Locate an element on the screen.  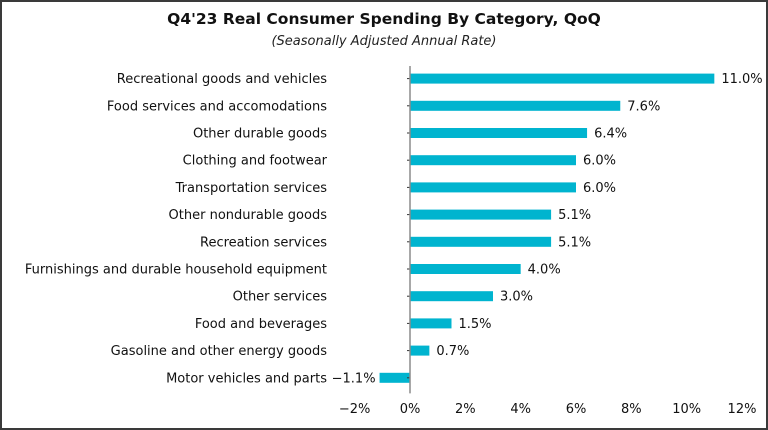
x-tick-label: 0% is located at coordinates (410, 409).